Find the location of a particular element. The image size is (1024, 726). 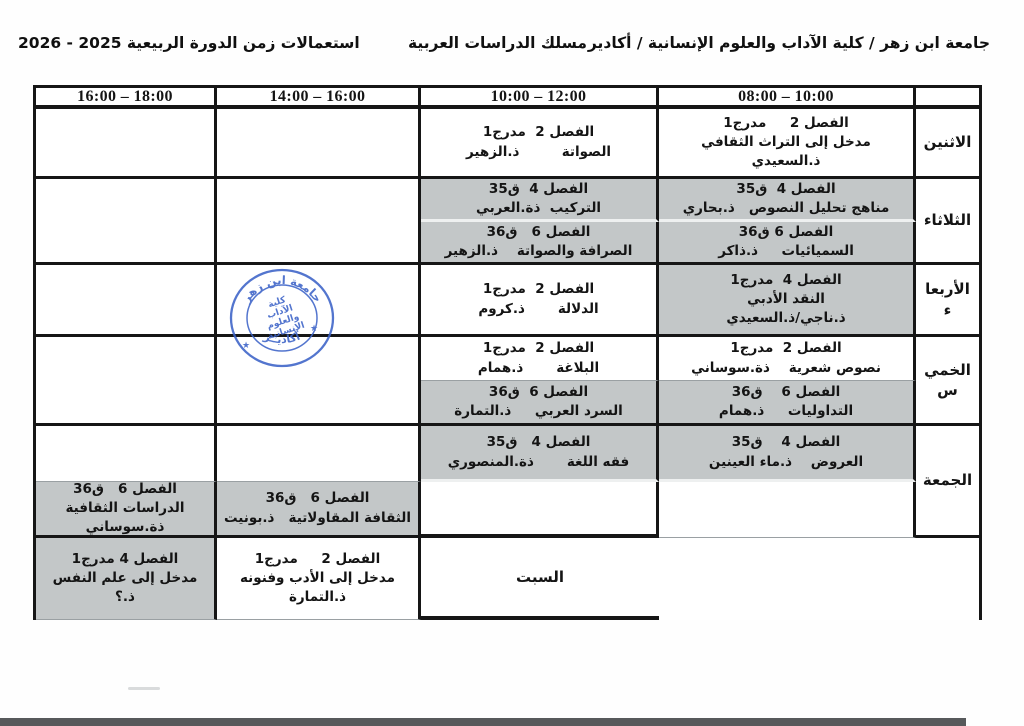

schedule-cell-tuesday-12-10-a: الفصل 4 ق35 التركيب ذة.العربي is located at coordinates (540, 200).